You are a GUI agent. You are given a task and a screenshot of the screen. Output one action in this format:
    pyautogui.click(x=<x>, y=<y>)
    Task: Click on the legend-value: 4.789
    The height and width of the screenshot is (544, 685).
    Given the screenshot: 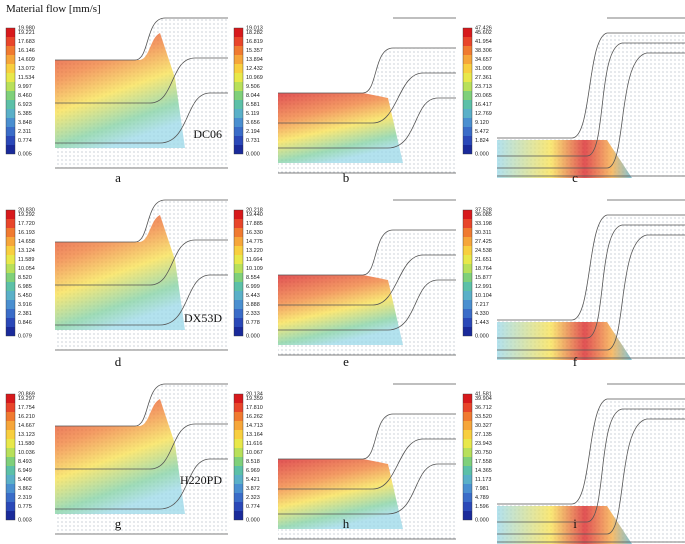 What is the action you would take?
    pyautogui.click(x=482, y=498)
    